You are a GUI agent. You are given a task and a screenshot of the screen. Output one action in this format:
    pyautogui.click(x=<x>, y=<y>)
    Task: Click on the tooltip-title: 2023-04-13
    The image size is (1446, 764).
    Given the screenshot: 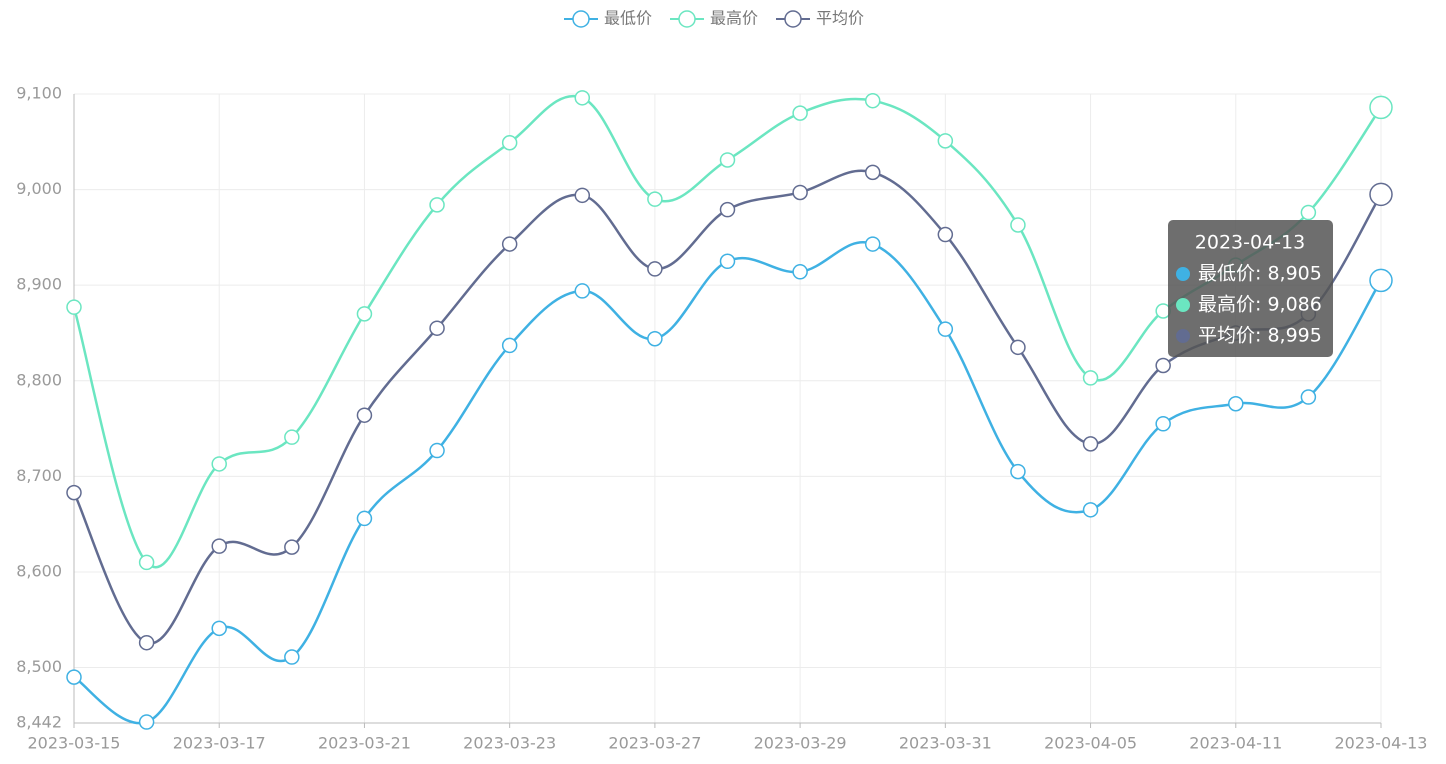 What is the action you would take?
    pyautogui.click(x=1250, y=243)
    